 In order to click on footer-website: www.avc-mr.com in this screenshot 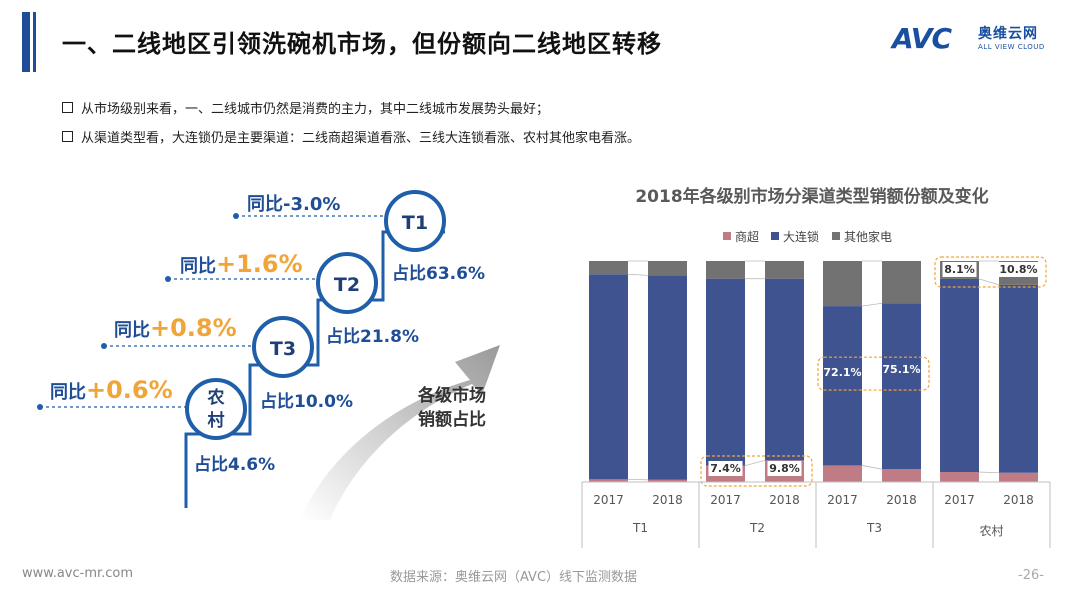, I will do `click(78, 573)`.